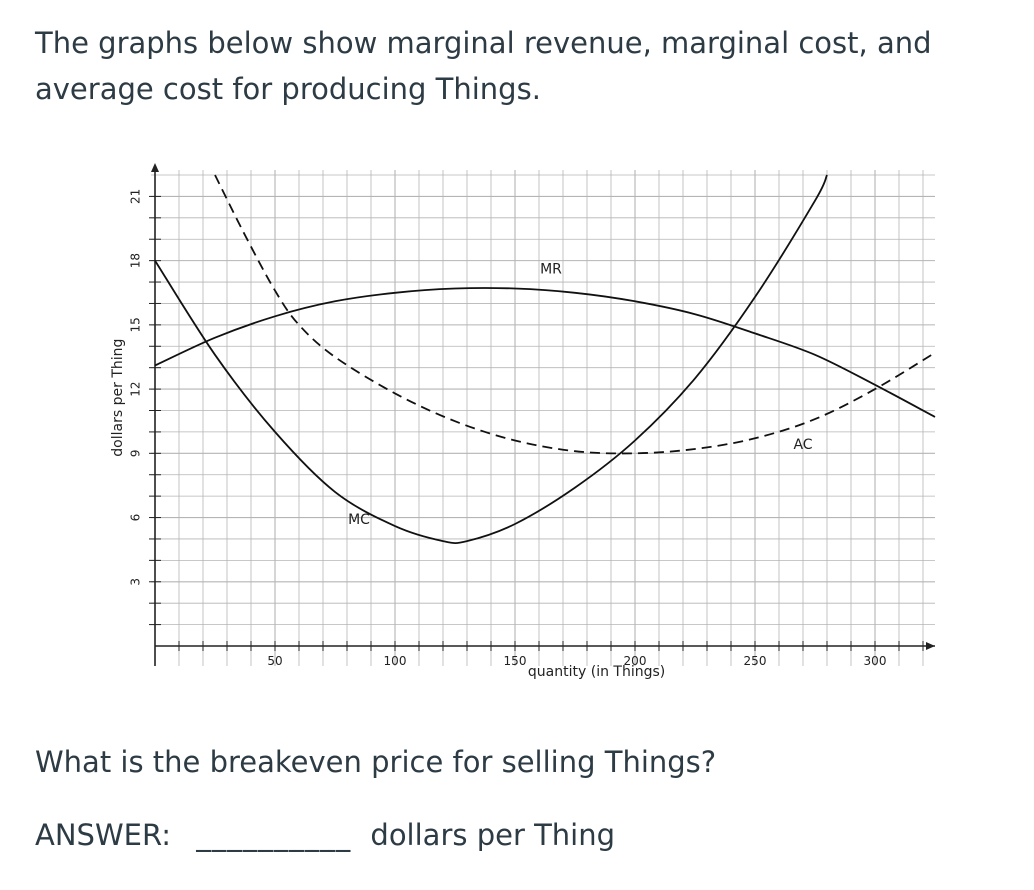 The image size is (1034, 890). Describe the element at coordinates (755, 661) in the screenshot. I see `x-tick-label: 250` at that location.